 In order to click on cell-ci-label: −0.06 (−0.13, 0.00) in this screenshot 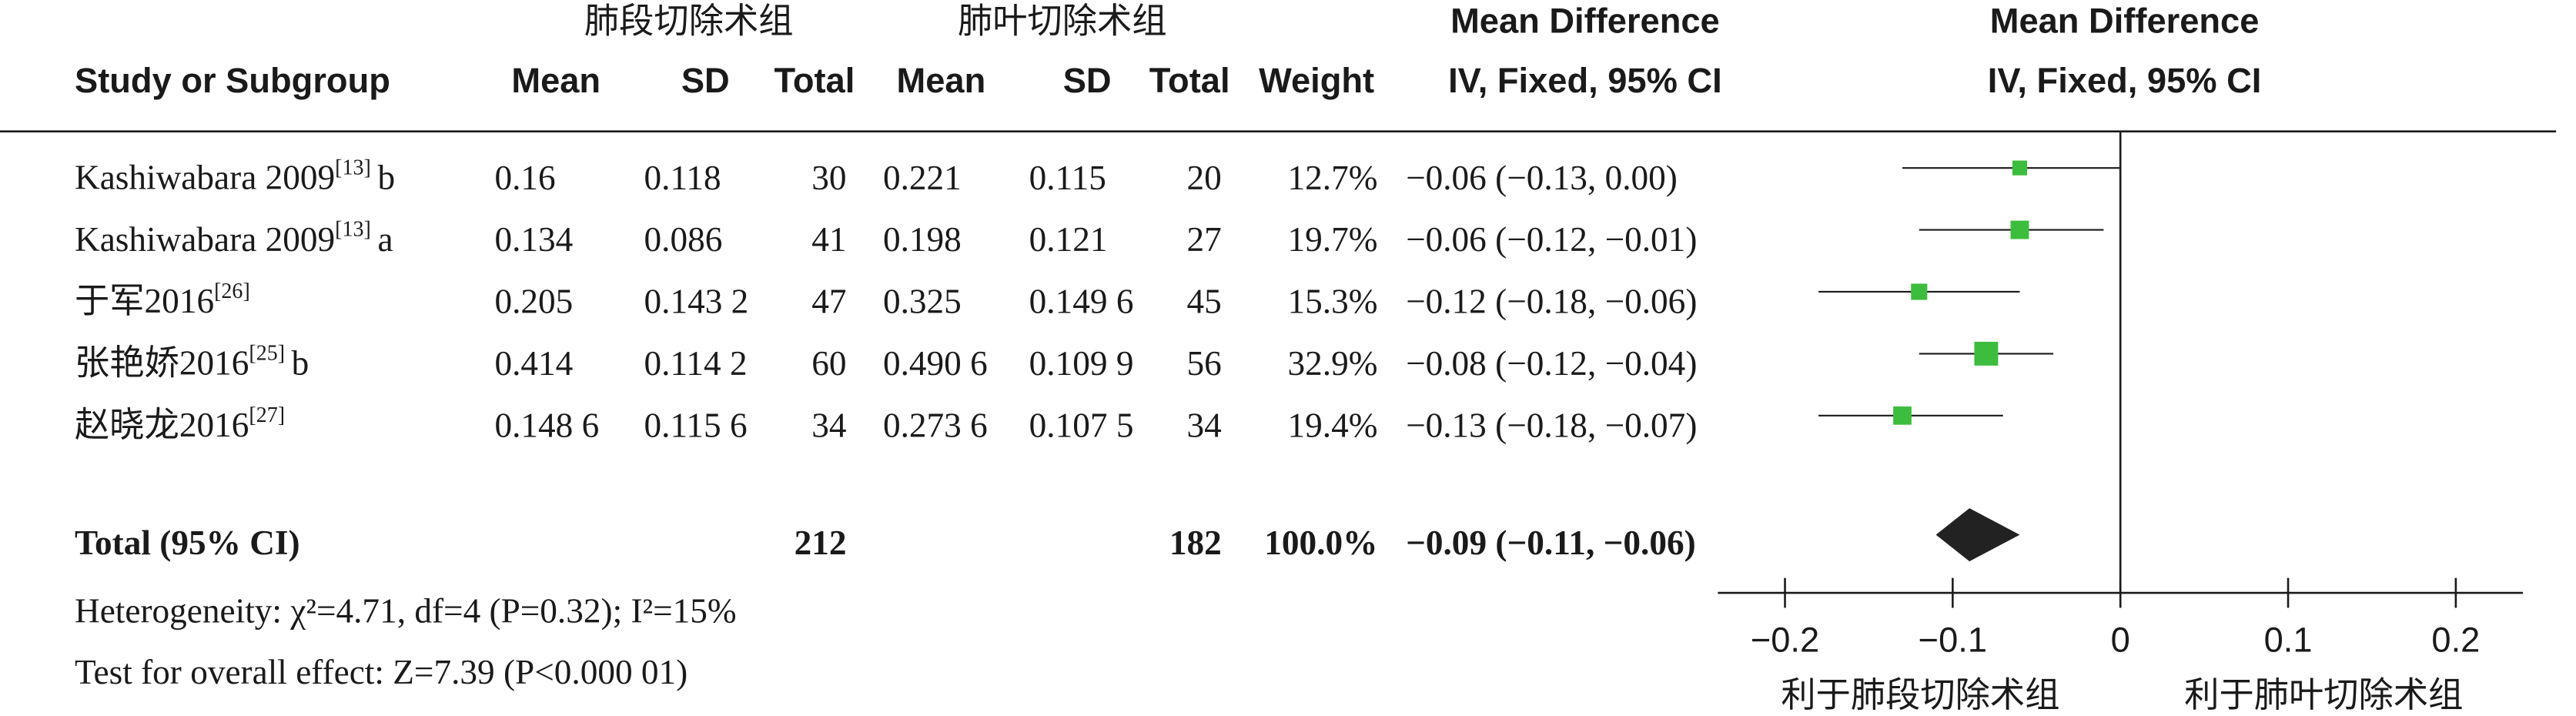, I will do `click(1542, 178)`.